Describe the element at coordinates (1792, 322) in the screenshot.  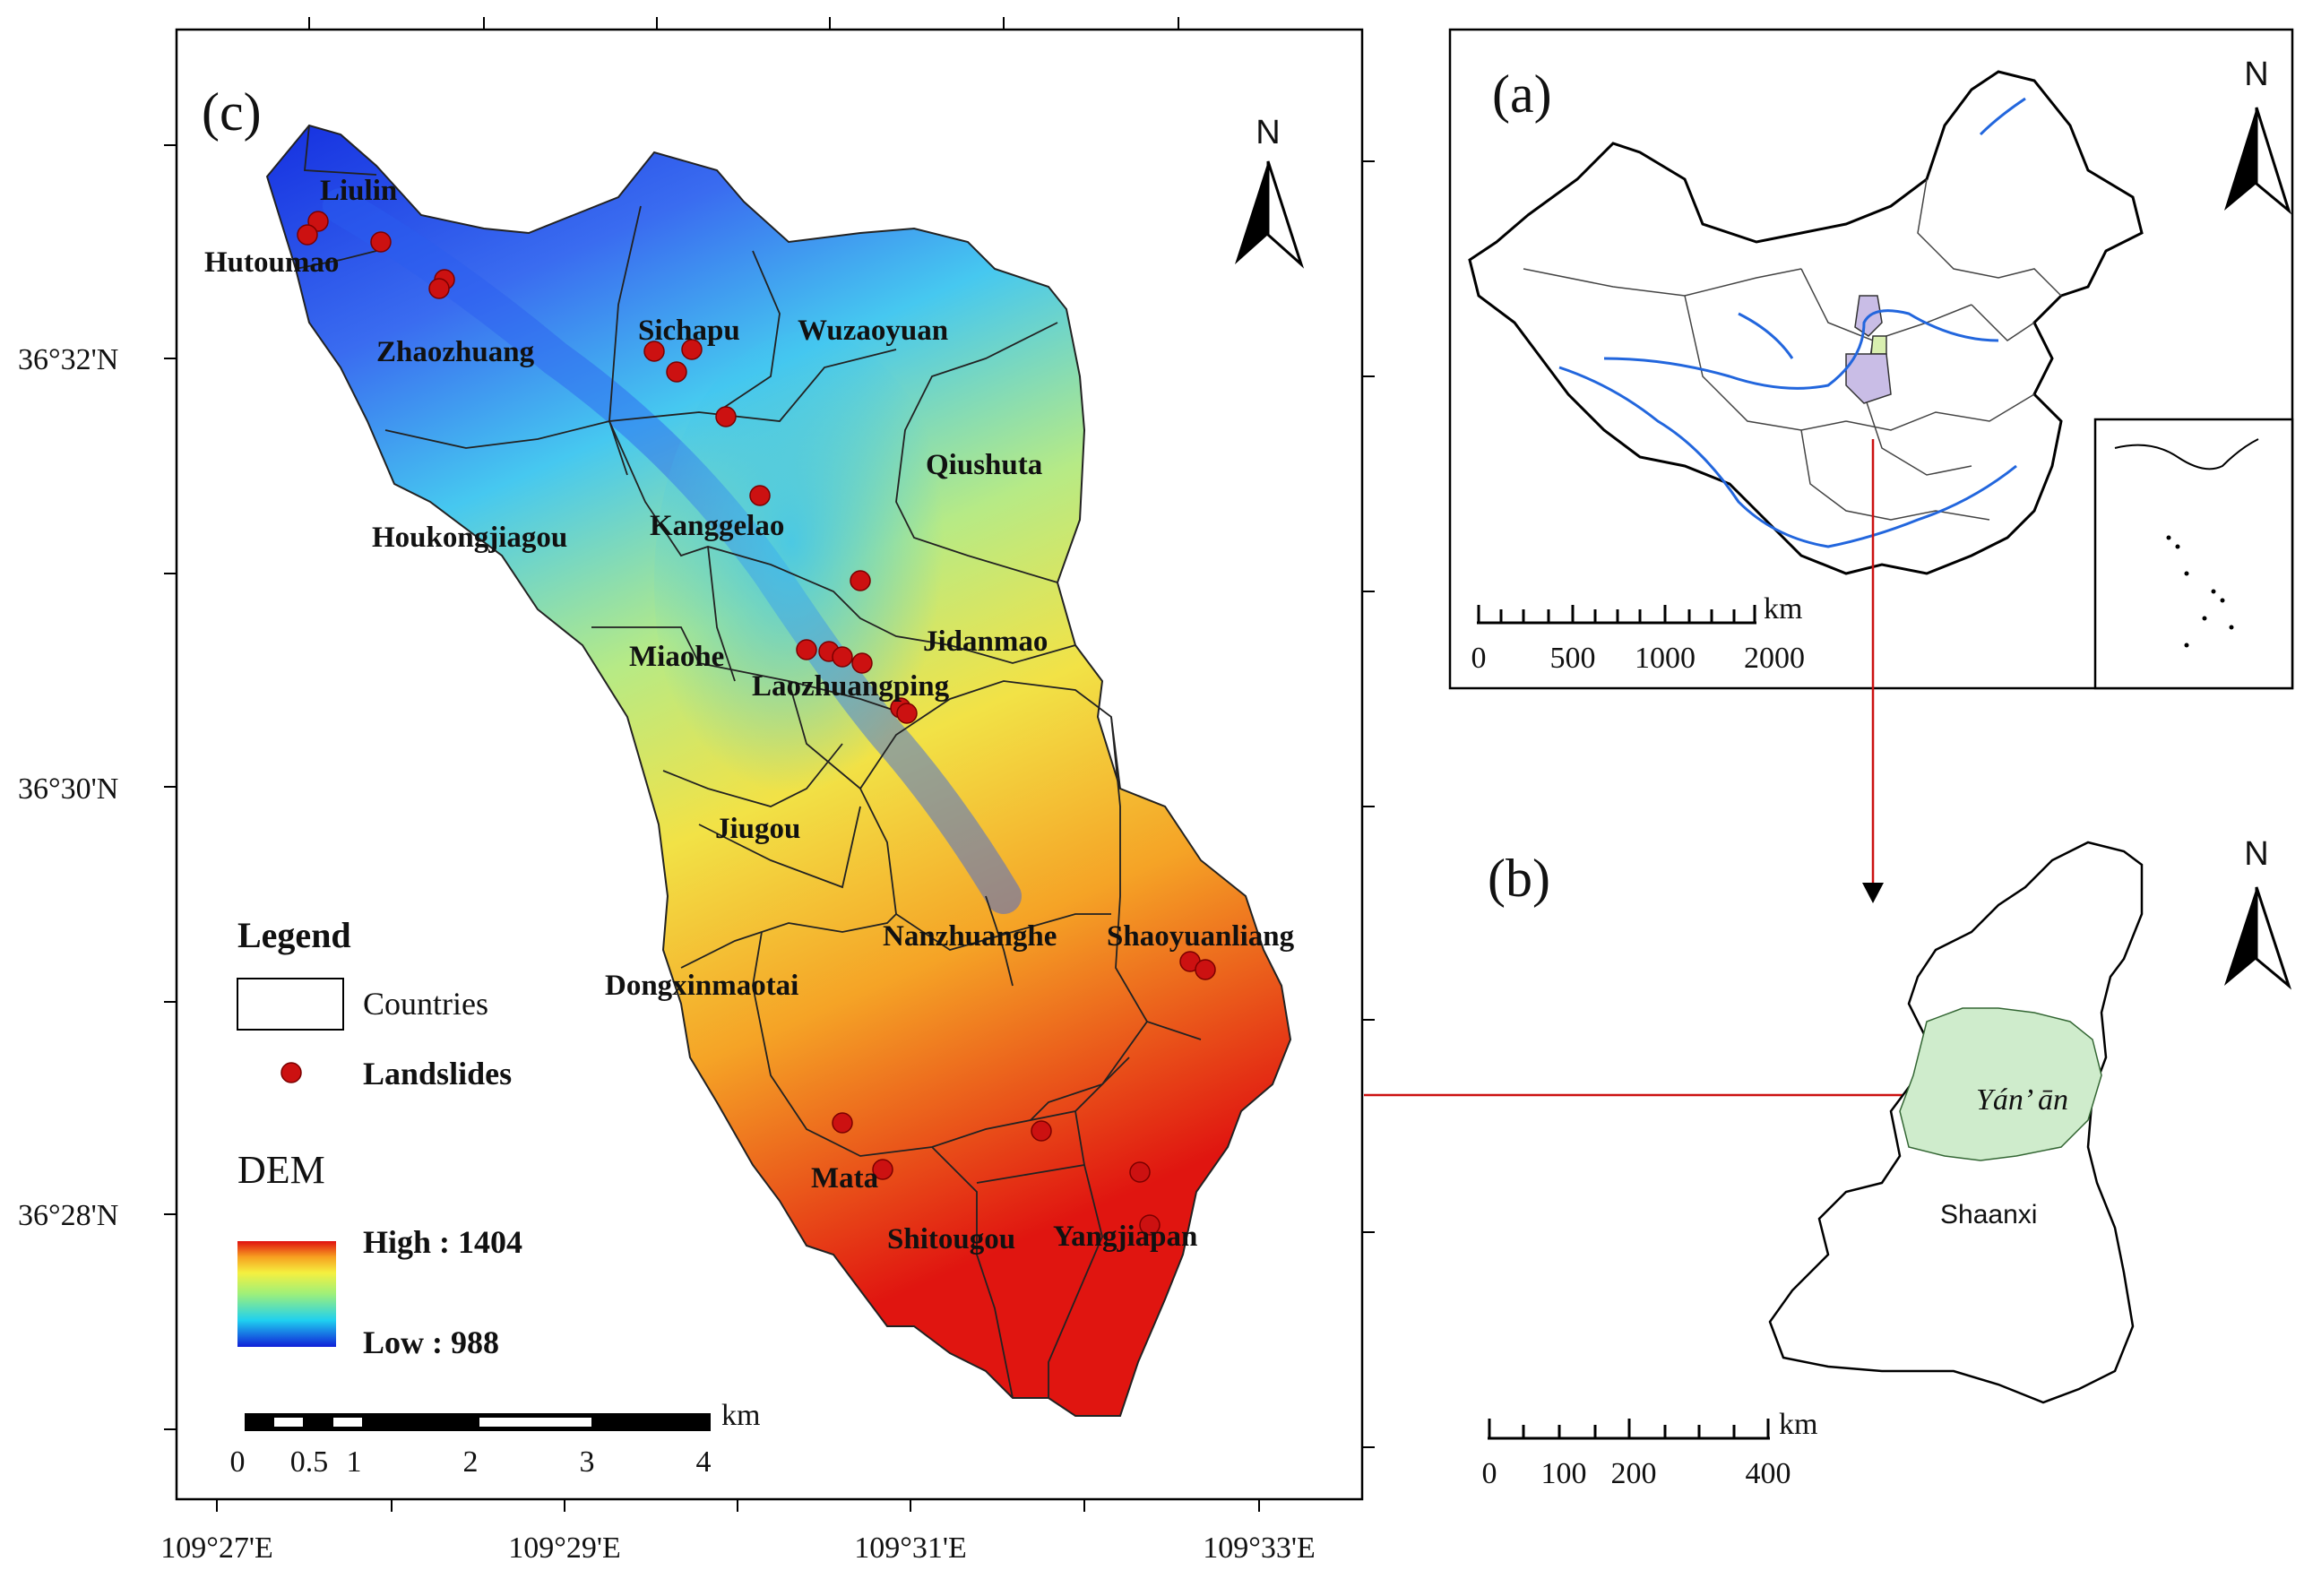
I see `rivers` at that location.